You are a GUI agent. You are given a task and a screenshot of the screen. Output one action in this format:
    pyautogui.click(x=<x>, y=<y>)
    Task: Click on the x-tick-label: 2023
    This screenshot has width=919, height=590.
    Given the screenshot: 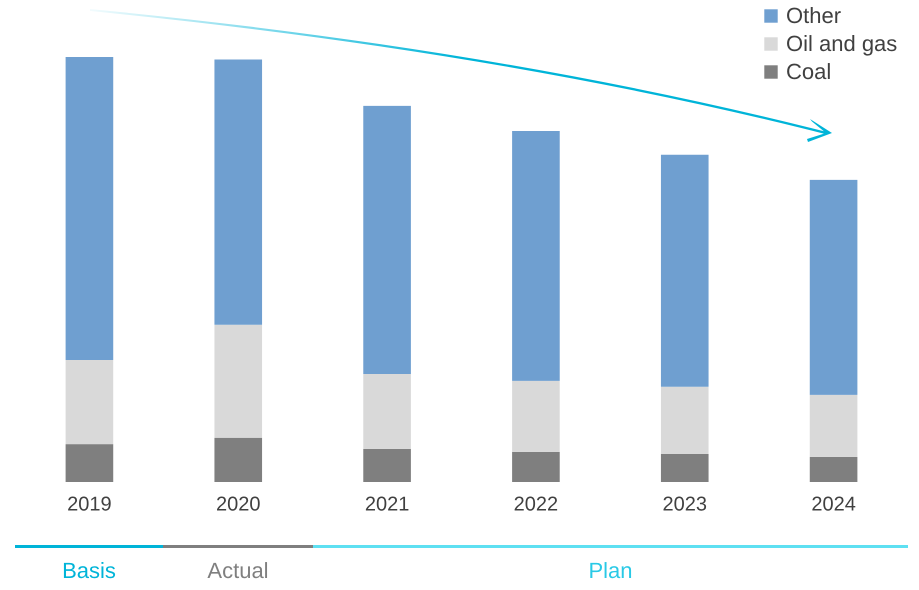 What is the action you would take?
    pyautogui.click(x=684, y=505)
    